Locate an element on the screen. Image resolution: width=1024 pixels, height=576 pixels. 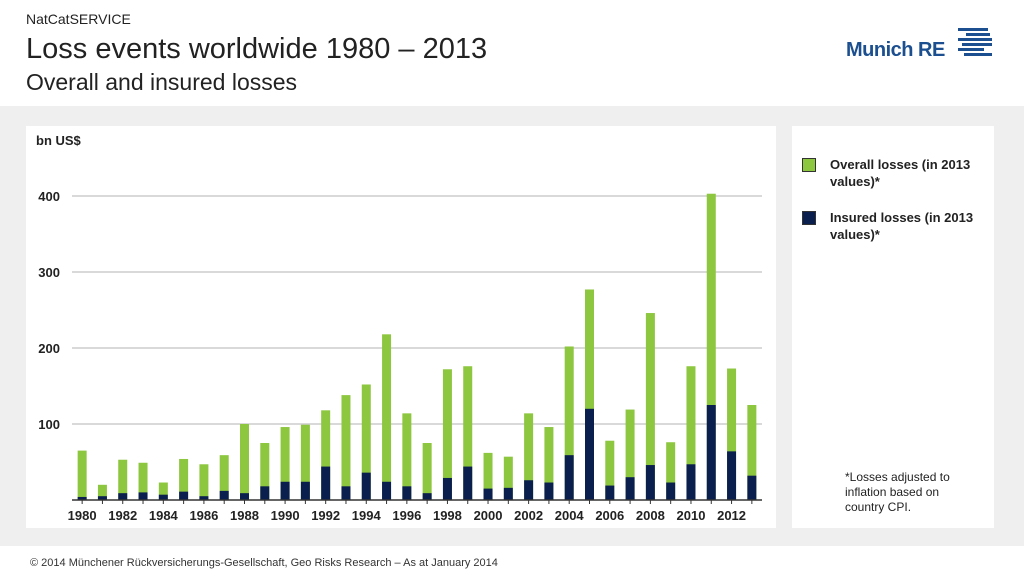
bar-overall-1996 is located at coordinates (407, 456).